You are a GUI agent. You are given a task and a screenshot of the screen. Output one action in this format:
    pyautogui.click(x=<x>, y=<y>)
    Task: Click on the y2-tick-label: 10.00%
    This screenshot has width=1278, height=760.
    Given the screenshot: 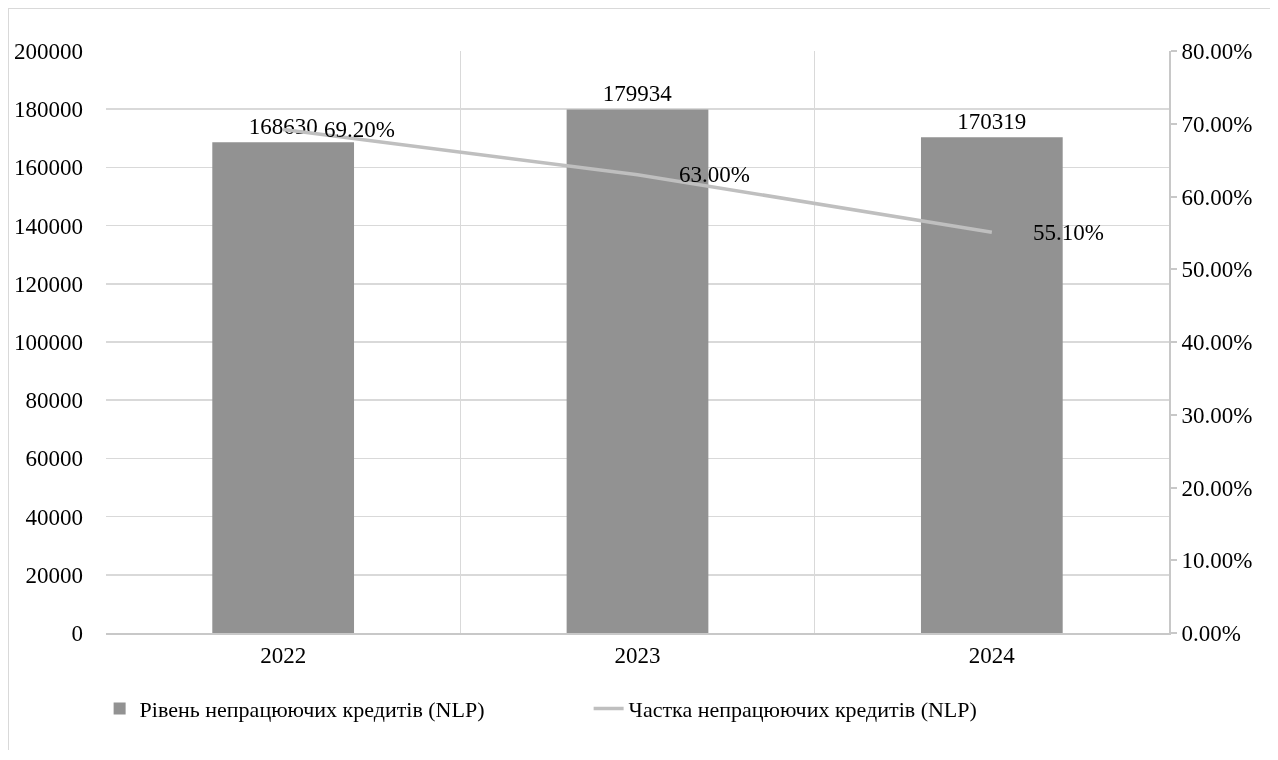 What is the action you would take?
    pyautogui.click(x=1217, y=561)
    